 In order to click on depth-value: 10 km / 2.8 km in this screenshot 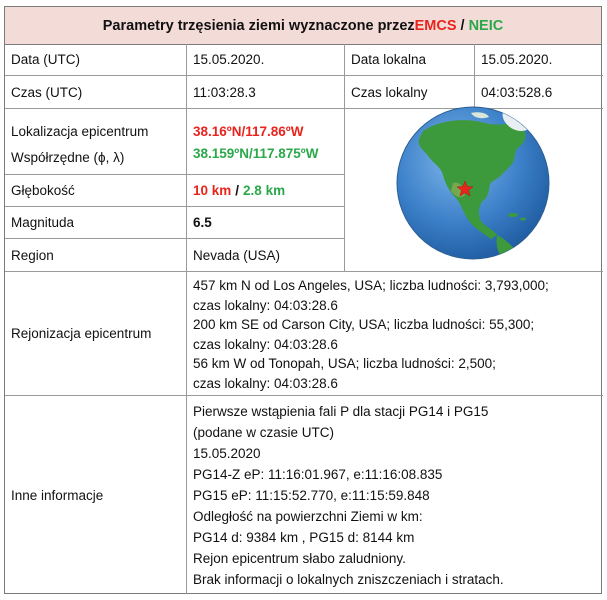, I will do `click(266, 191)`.